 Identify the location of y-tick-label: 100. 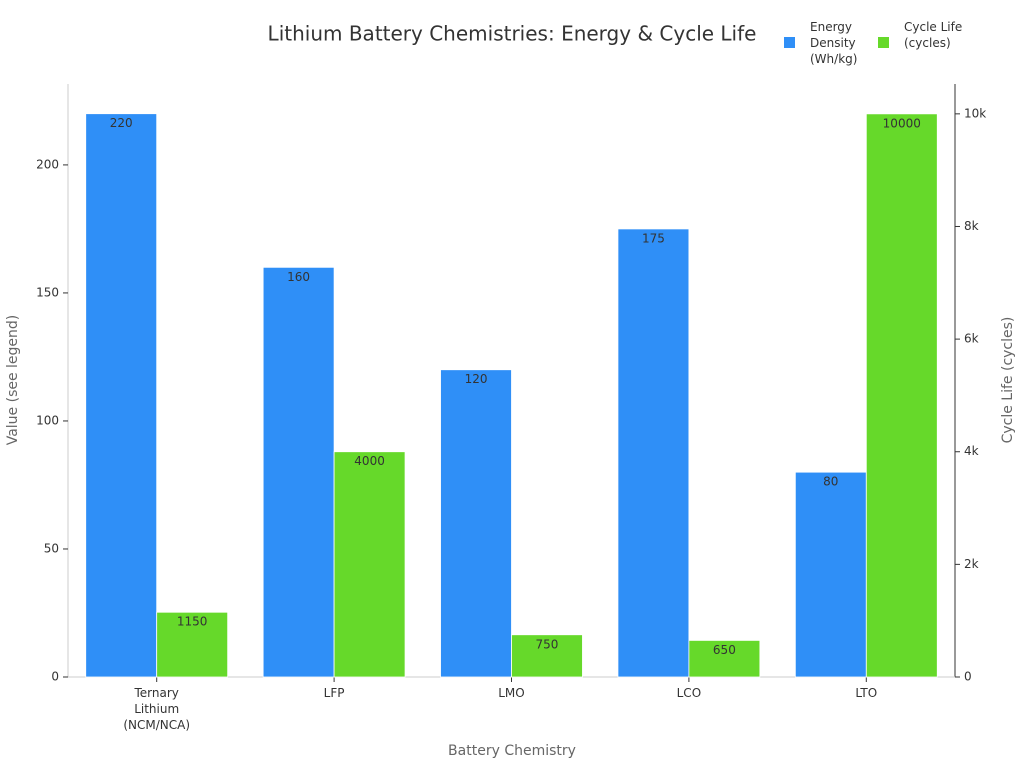
(47, 420).